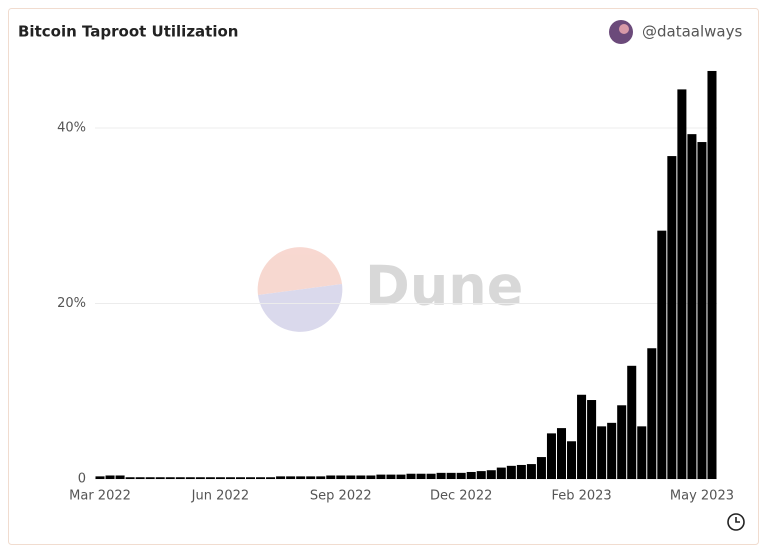 The image size is (768, 550). I want to click on chart-title: Bitcoin Taproot Utilization, so click(128, 32).